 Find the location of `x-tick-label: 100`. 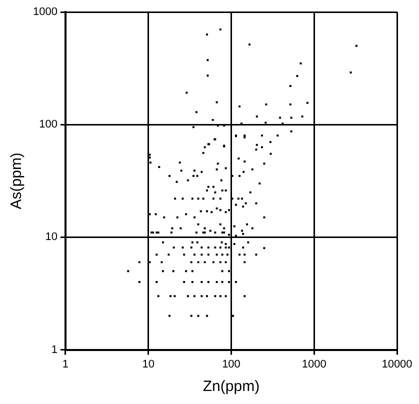

x-tick-label: 100 is located at coordinates (231, 364).